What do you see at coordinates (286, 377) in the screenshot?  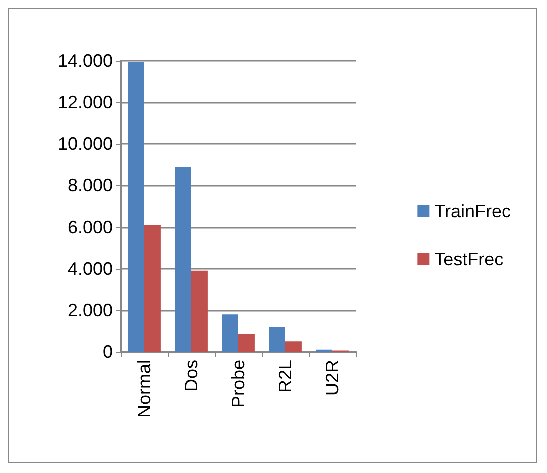 I see `x-tick-label: R2L` at bounding box center [286, 377].